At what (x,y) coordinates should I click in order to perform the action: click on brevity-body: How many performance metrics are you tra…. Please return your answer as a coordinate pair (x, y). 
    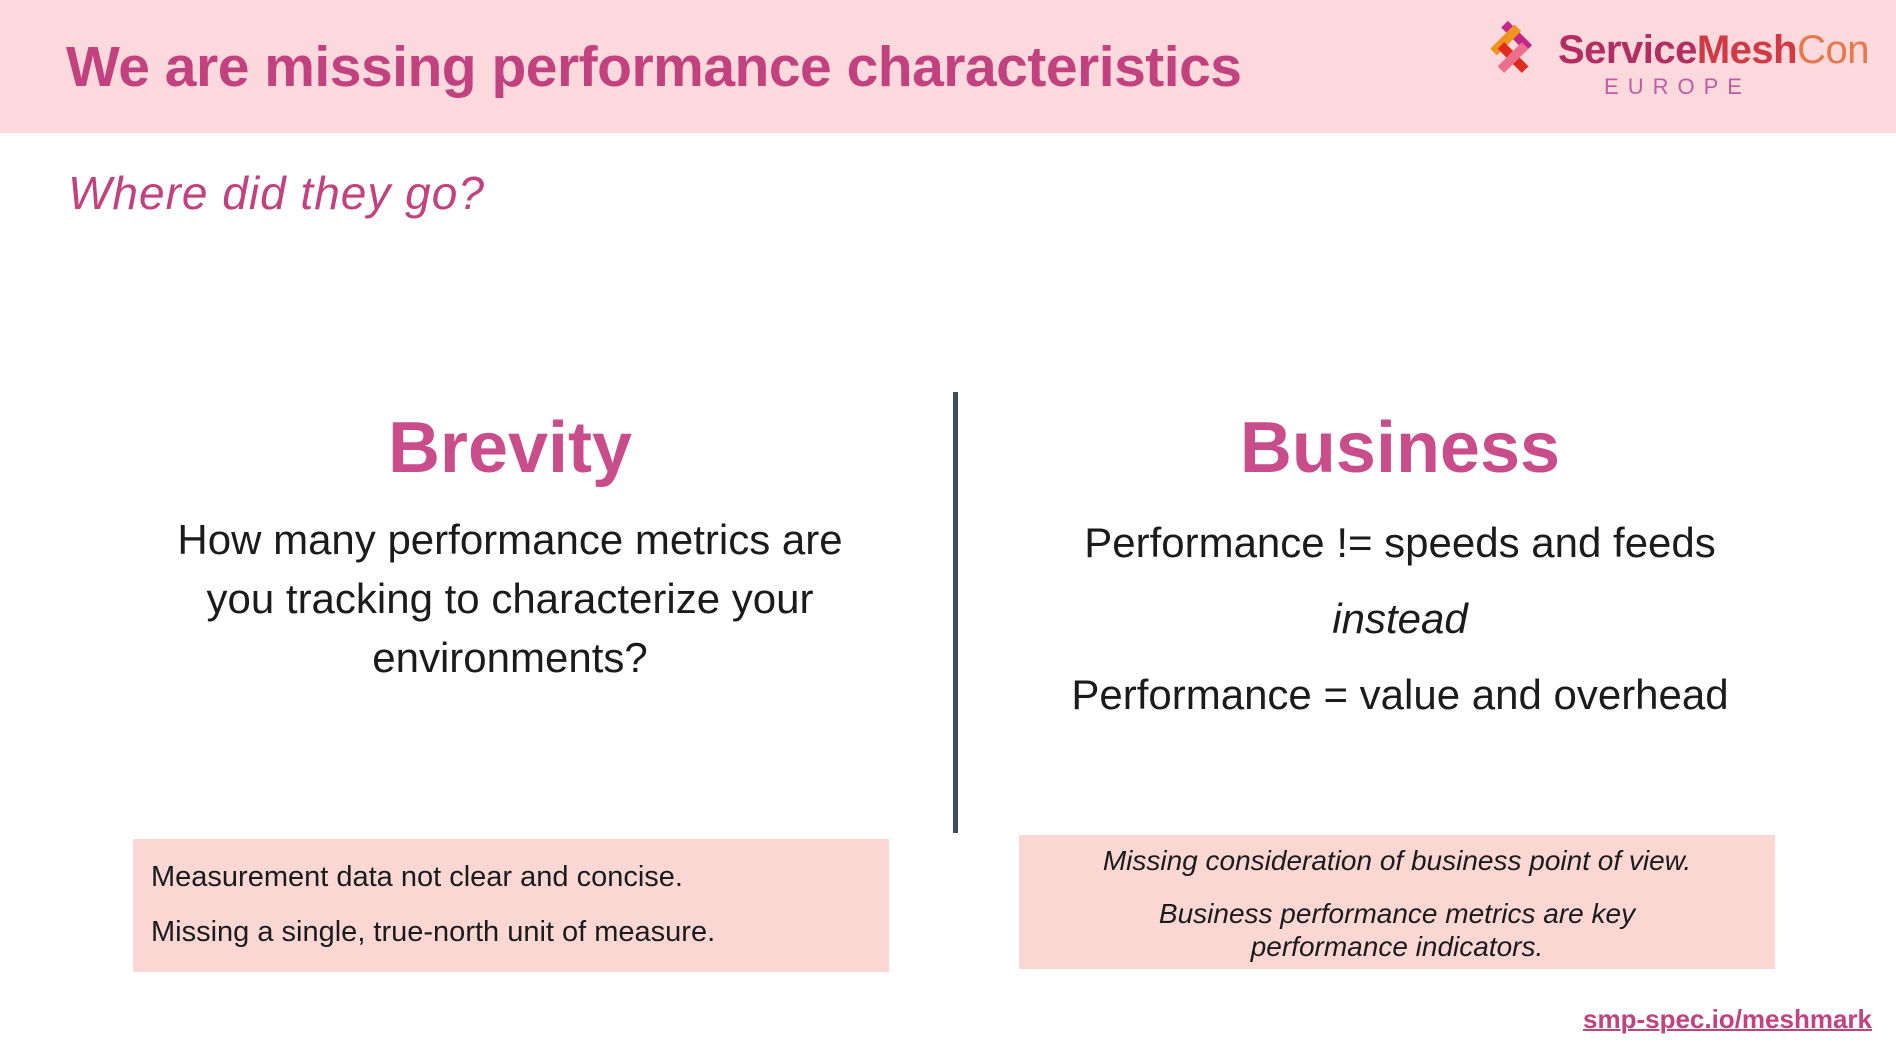
    Looking at the image, I should click on (510, 598).